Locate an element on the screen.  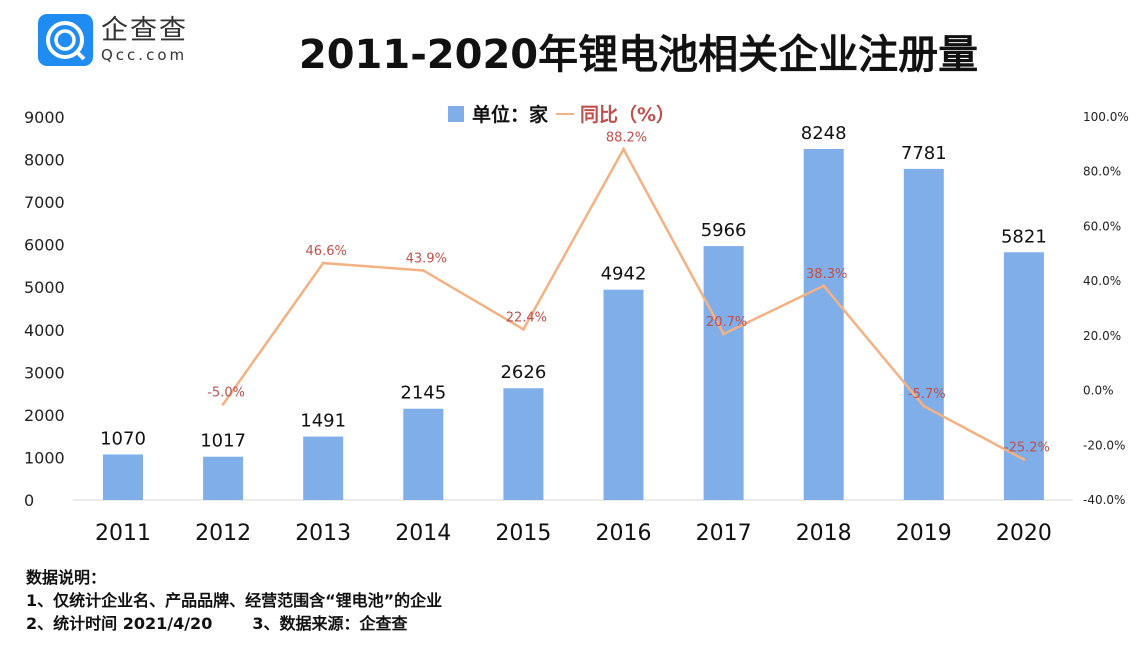
x-tick-label: 2012 is located at coordinates (223, 533).